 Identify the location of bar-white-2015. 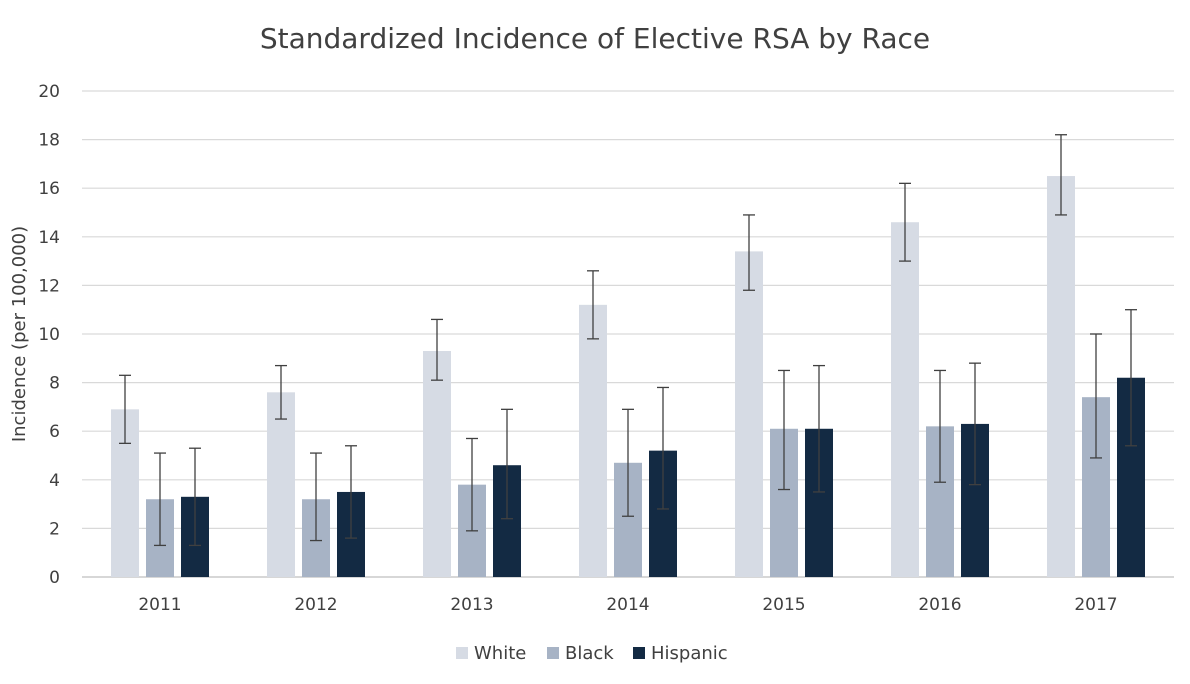
(749, 414).